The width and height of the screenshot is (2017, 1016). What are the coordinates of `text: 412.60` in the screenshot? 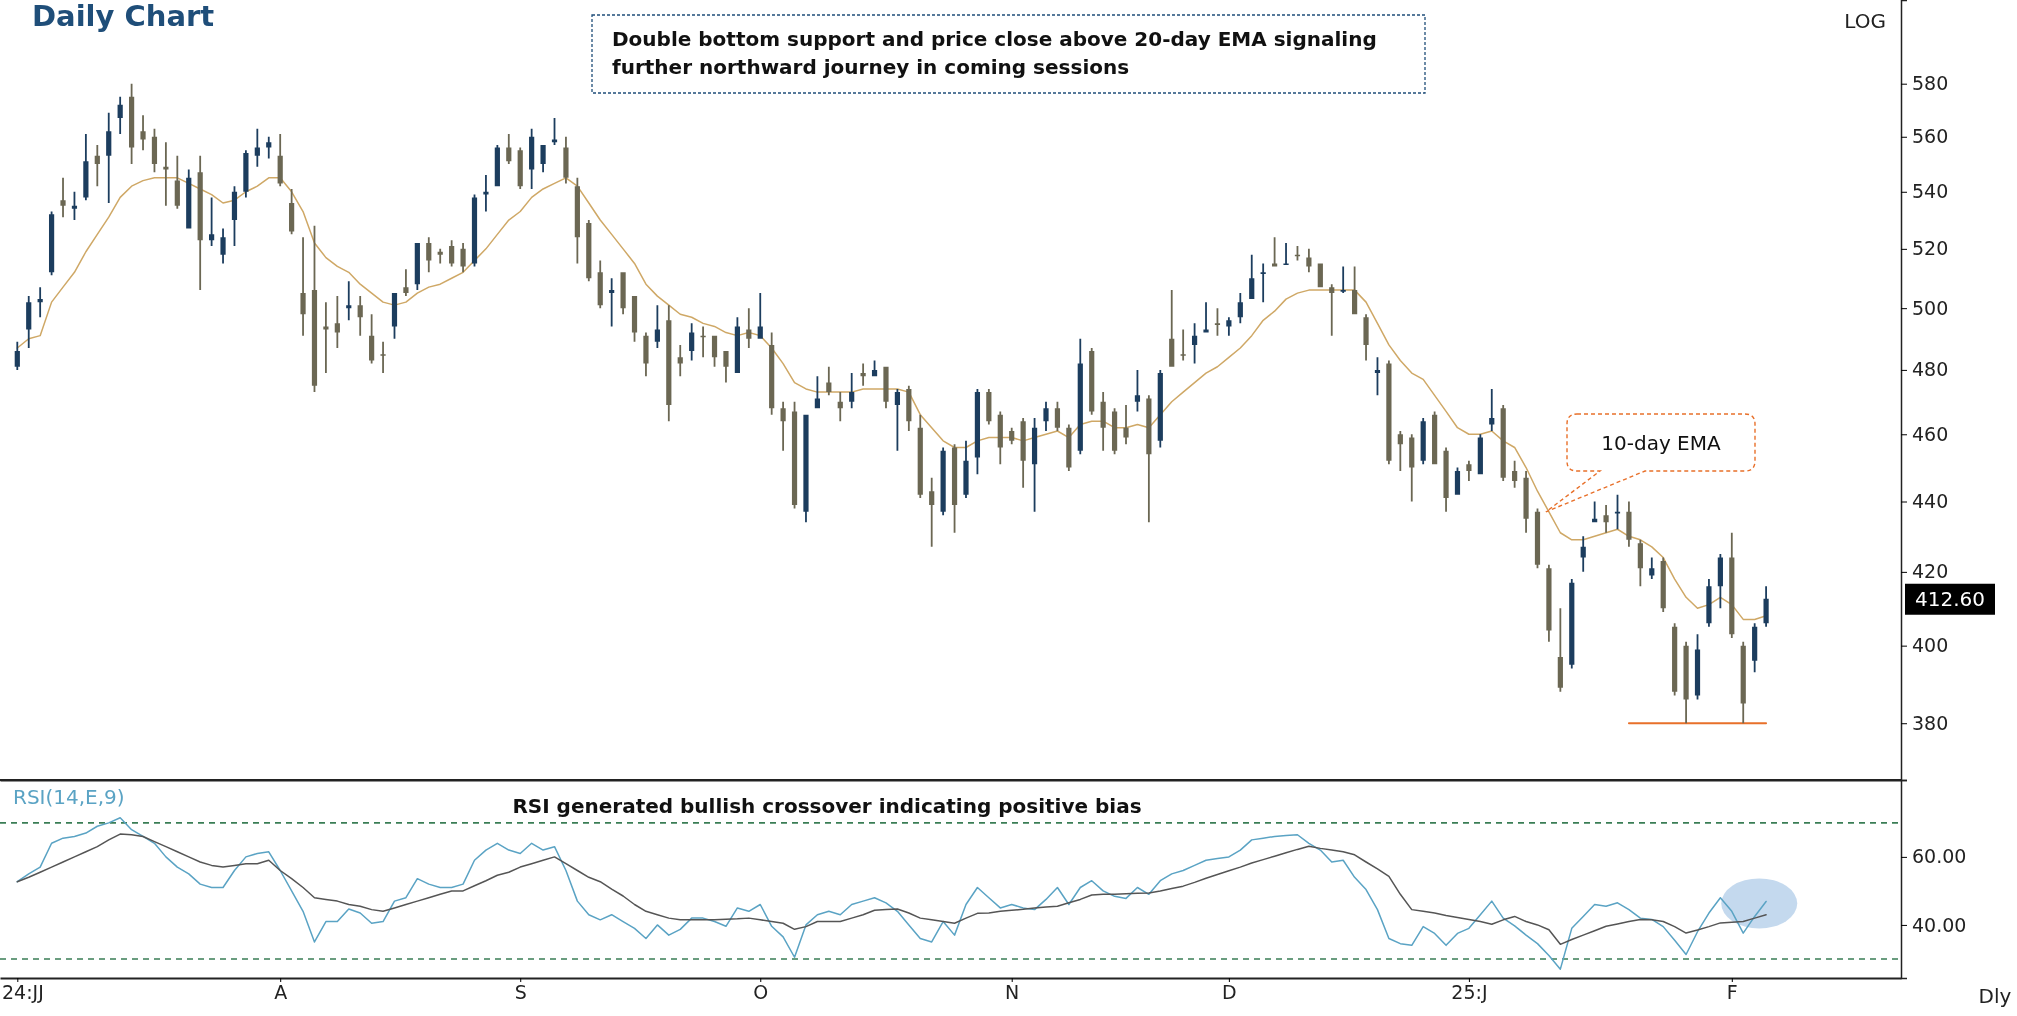 It's located at (1950, 598).